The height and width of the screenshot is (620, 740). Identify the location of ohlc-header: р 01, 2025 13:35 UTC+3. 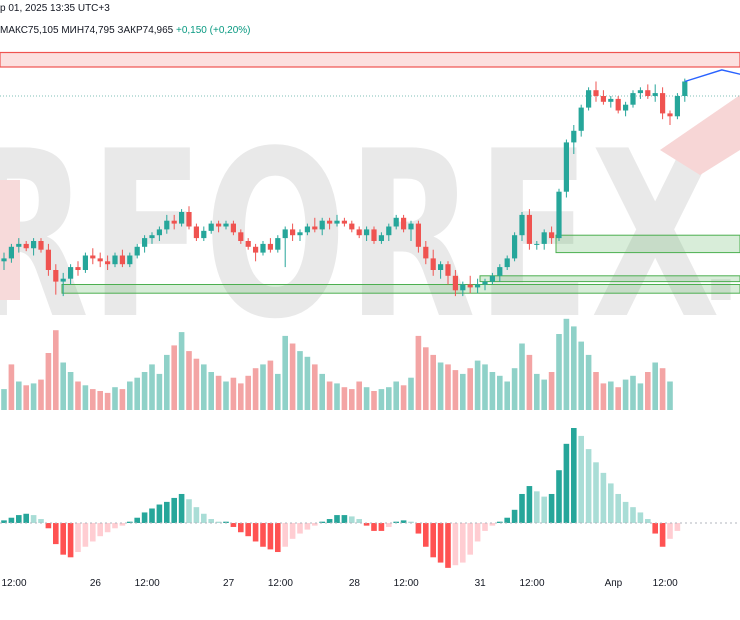
(57, 8).